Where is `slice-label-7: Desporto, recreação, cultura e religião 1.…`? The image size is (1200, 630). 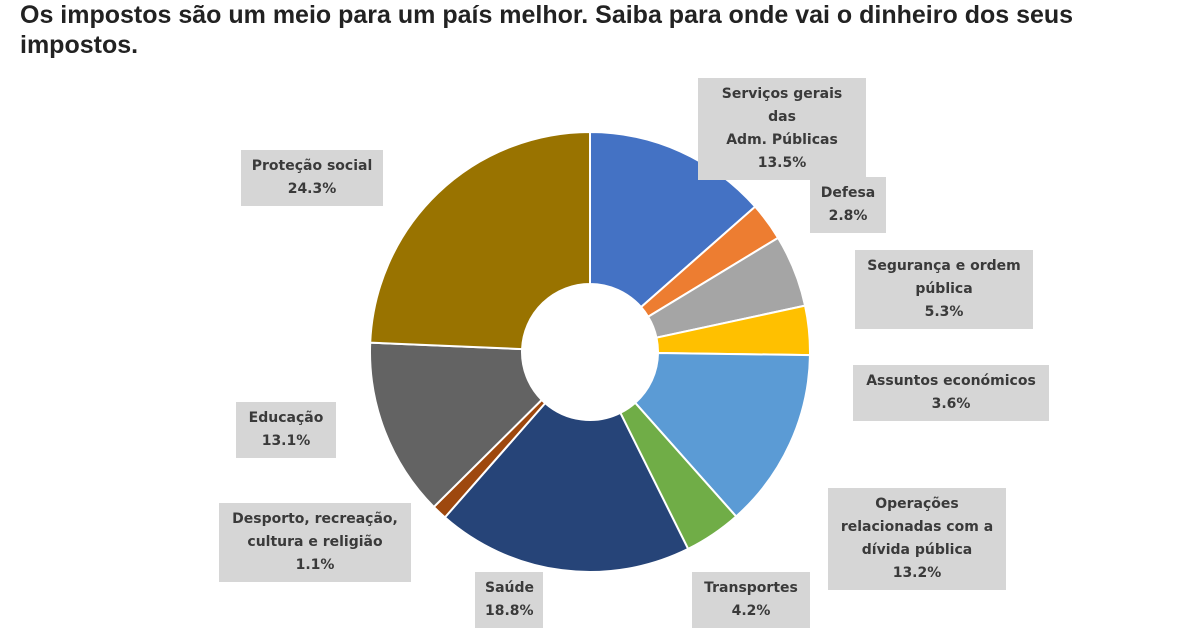 slice-label-7: Desporto, recreação, cultura e religião 1.… is located at coordinates (315, 542).